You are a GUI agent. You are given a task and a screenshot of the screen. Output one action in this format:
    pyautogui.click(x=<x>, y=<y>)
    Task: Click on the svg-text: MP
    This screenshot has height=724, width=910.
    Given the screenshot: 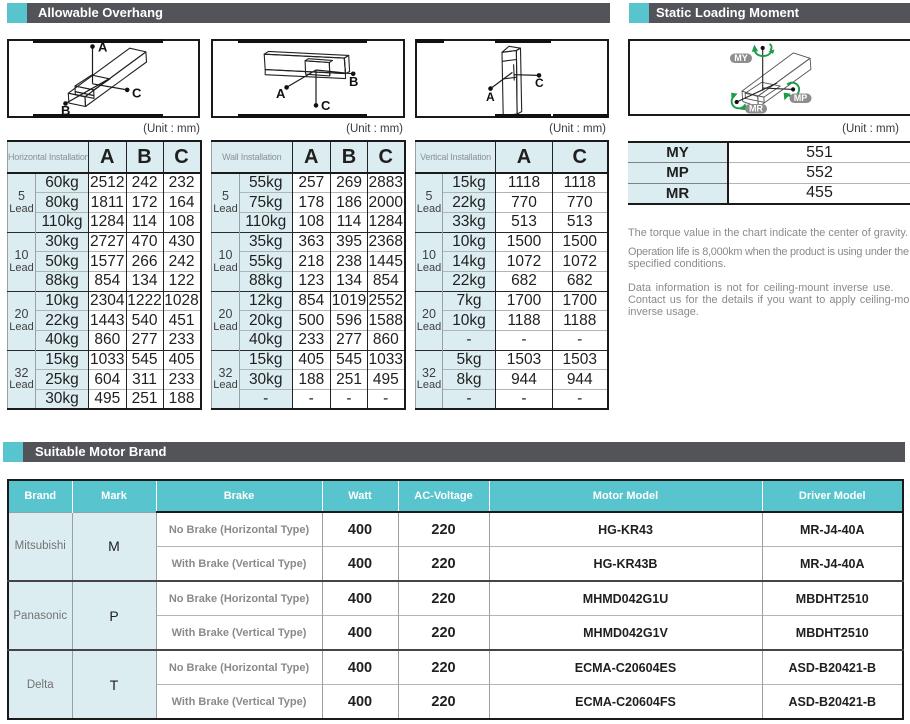 What is the action you would take?
    pyautogui.click(x=801, y=98)
    